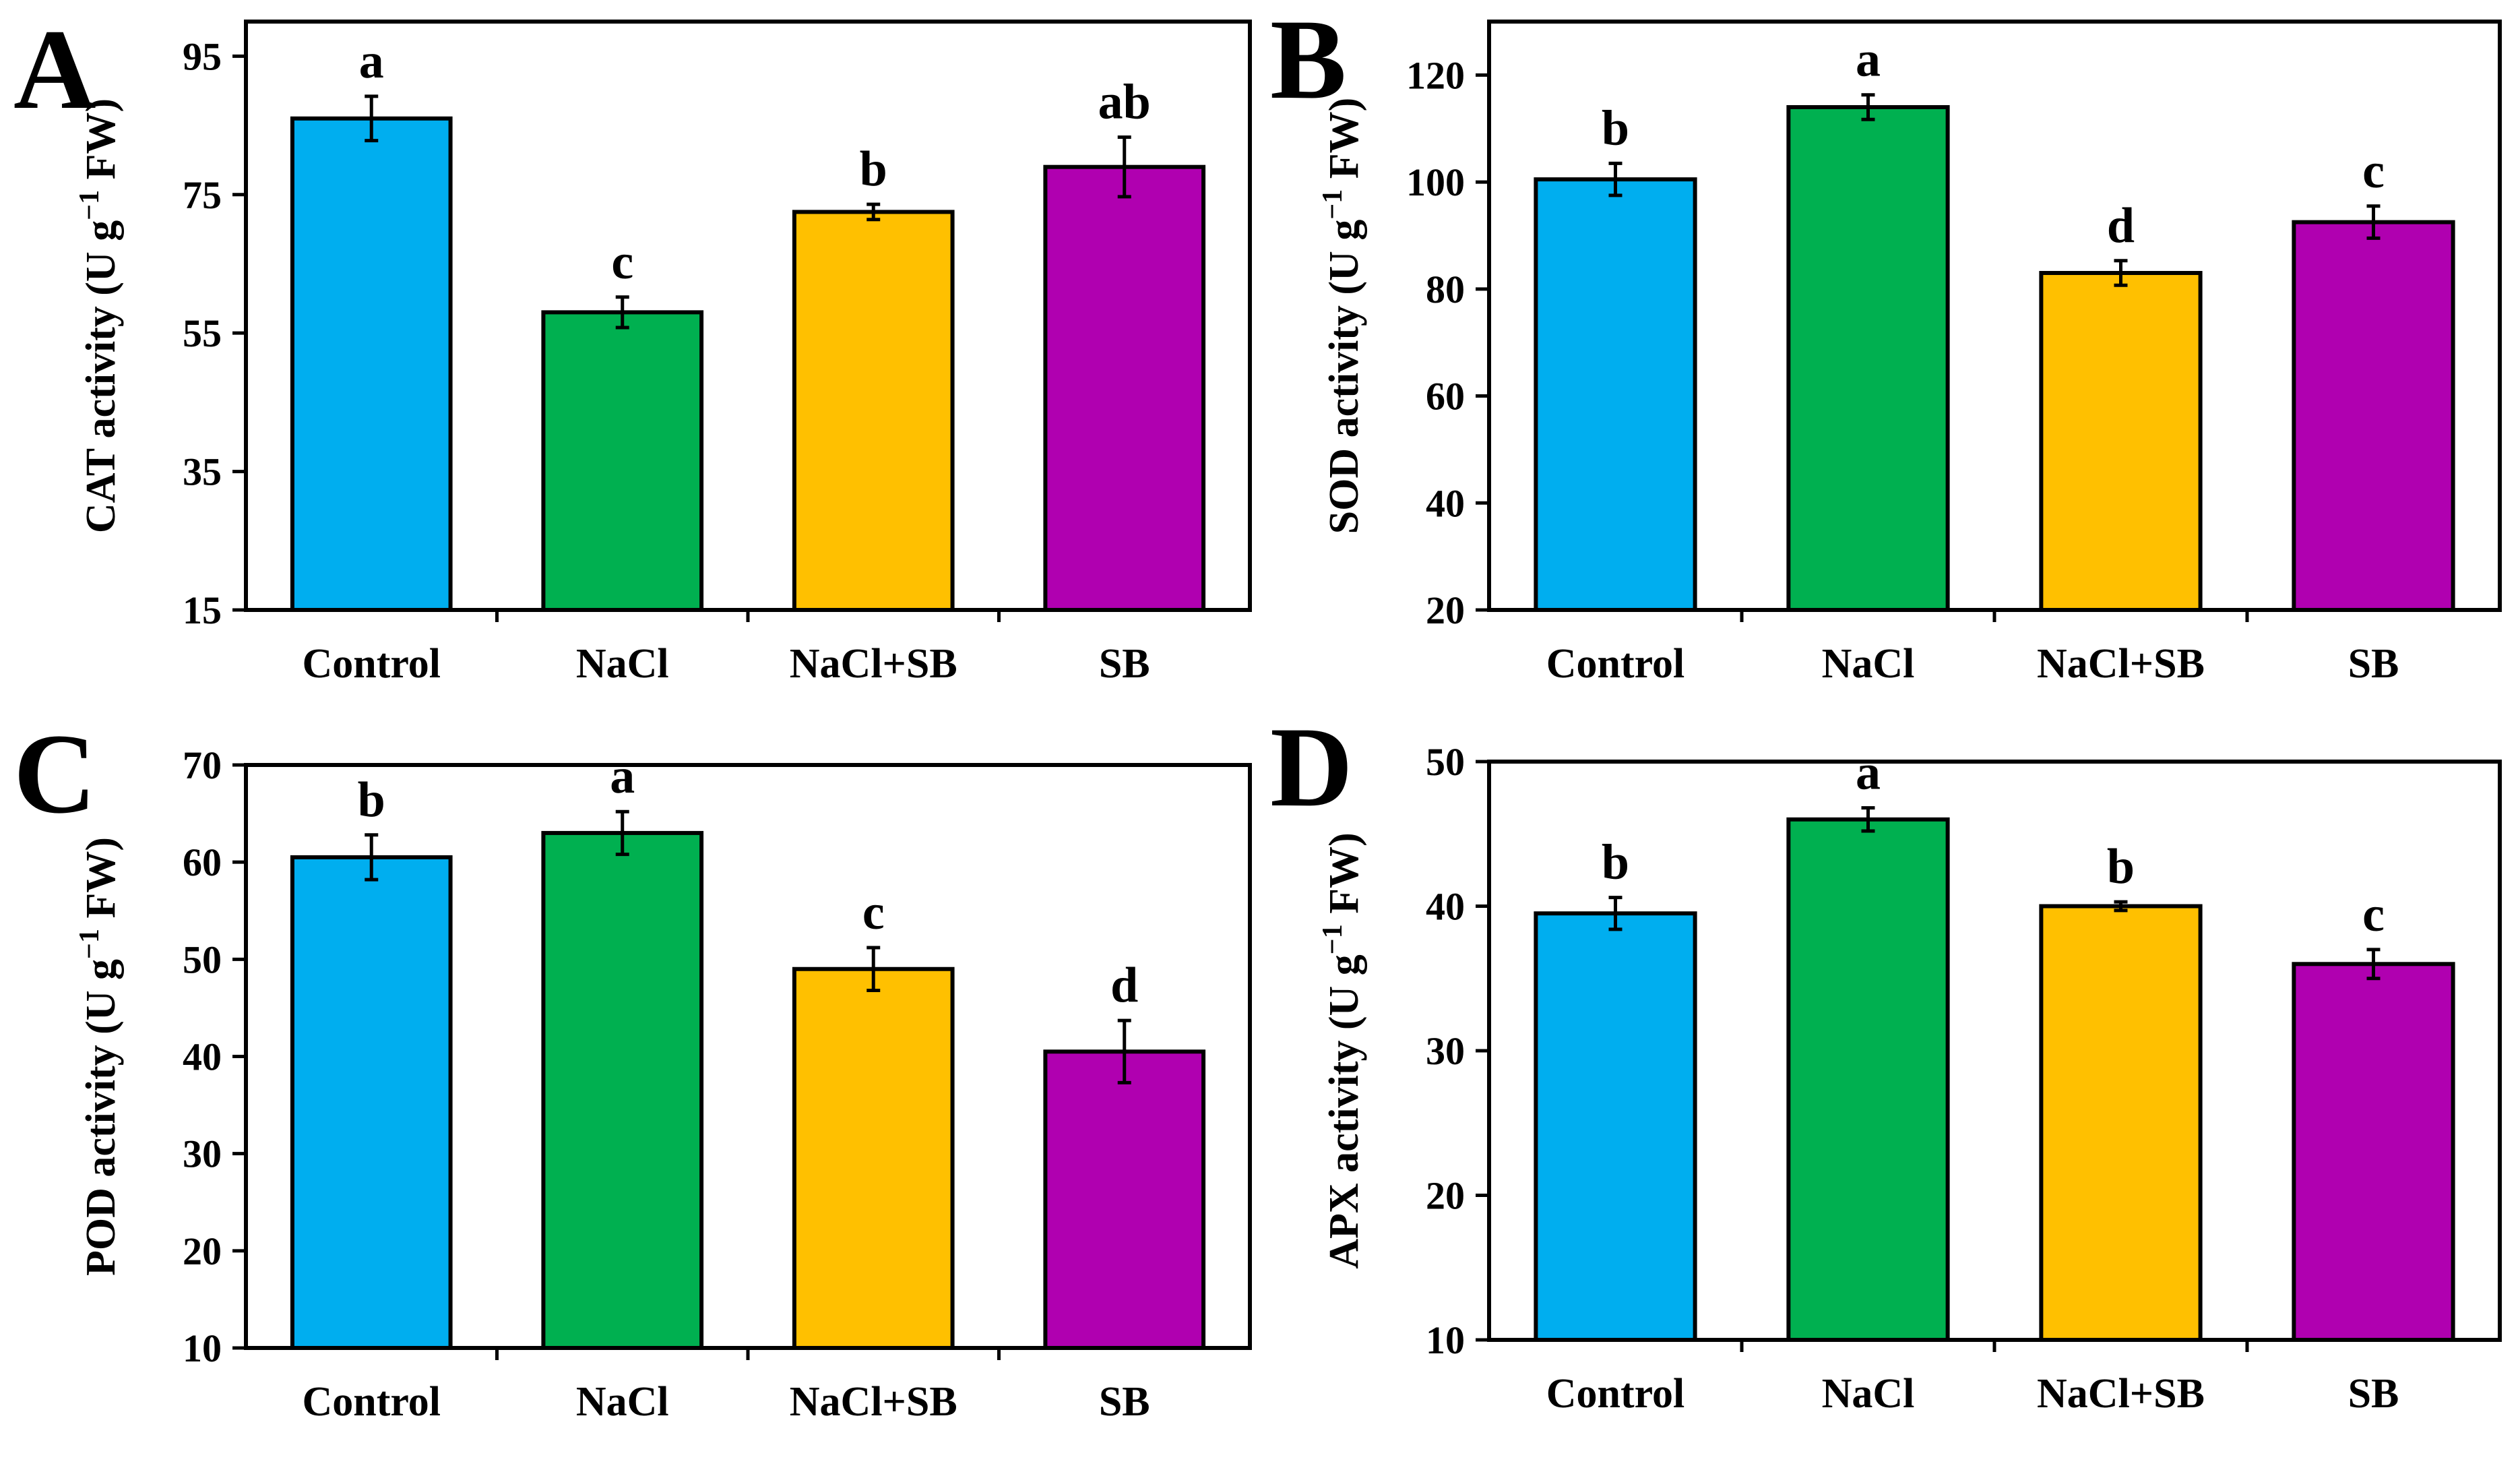 Image resolution: width=2520 pixels, height=1474 pixels. Describe the element at coordinates (202, 333) in the screenshot. I see `y-tick-label: 55` at that location.